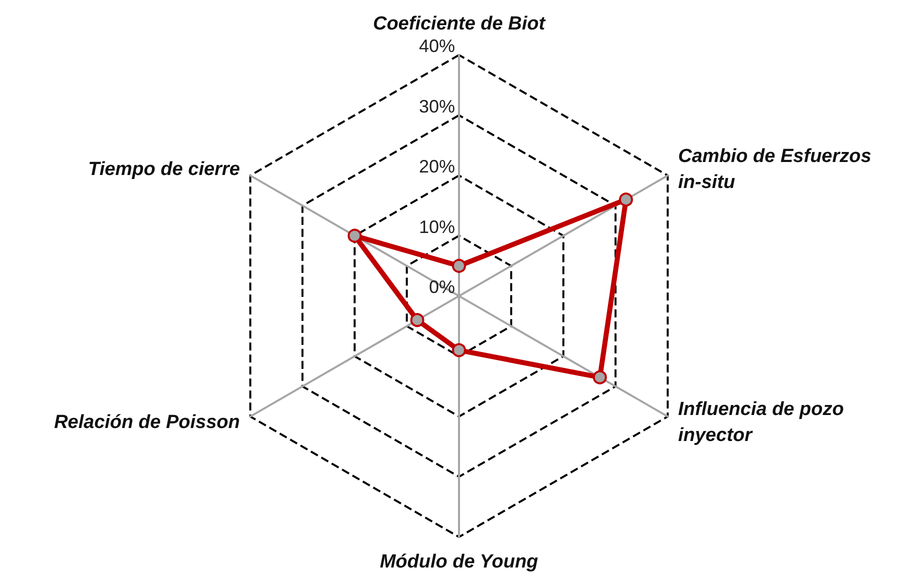 The width and height of the screenshot is (923, 580). What do you see at coordinates (436, 226) in the screenshot?
I see `y-tick-label: 10%` at bounding box center [436, 226].